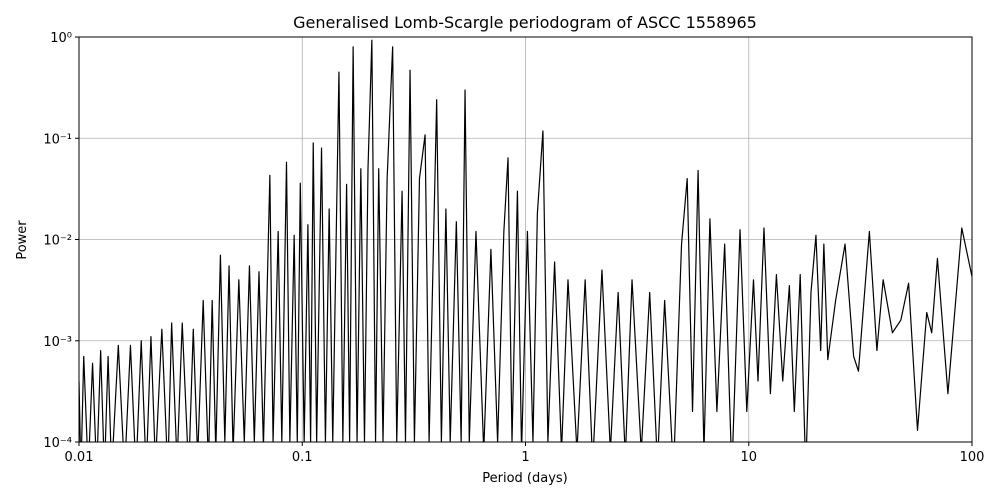 This screenshot has width=1000, height=500. Describe the element at coordinates (57, 139) in the screenshot. I see `y-tick-label: 10⁻¹` at that location.